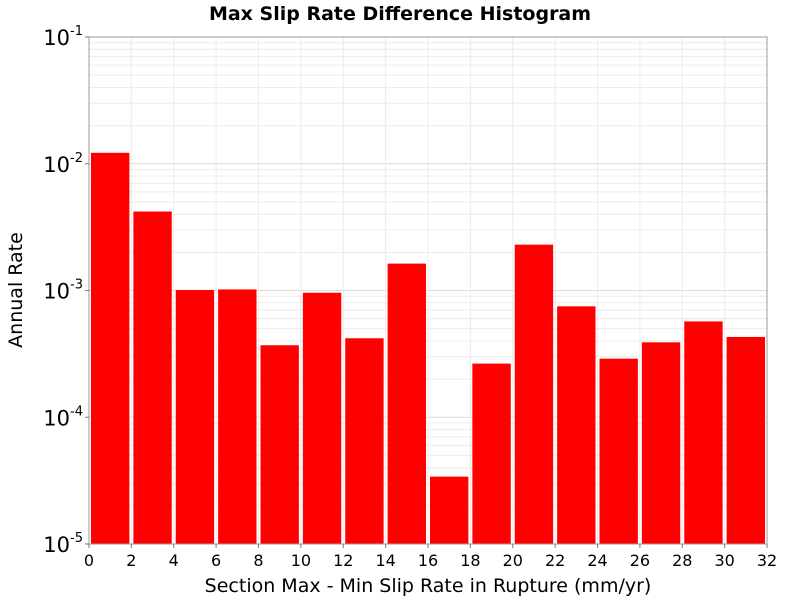 This screenshot has height=600, width=800. Describe the element at coordinates (470, 560) in the screenshot. I see `x-tick-label: 18` at that location.